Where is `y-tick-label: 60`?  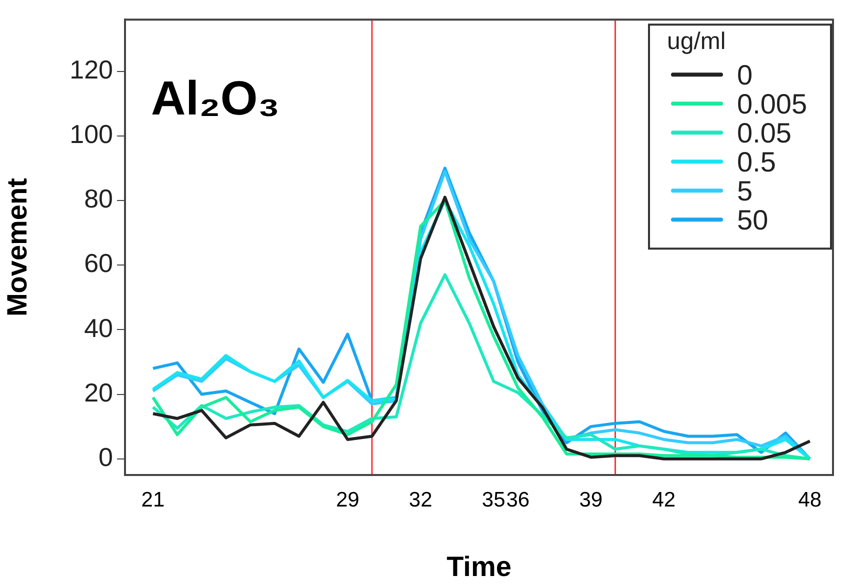 y-tick-label: 60 is located at coordinates (98, 263).